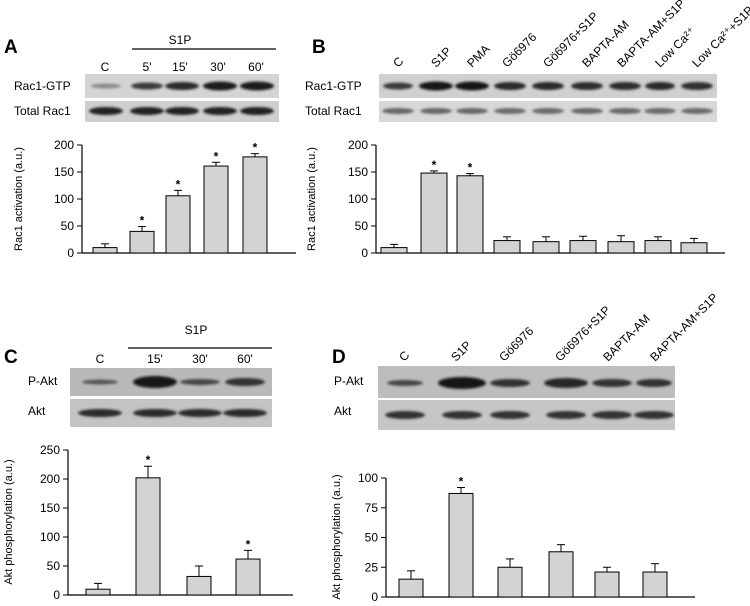  I want to click on panel-b-lane-label: Low Ca²⁺+S1P, so click(719, 36).